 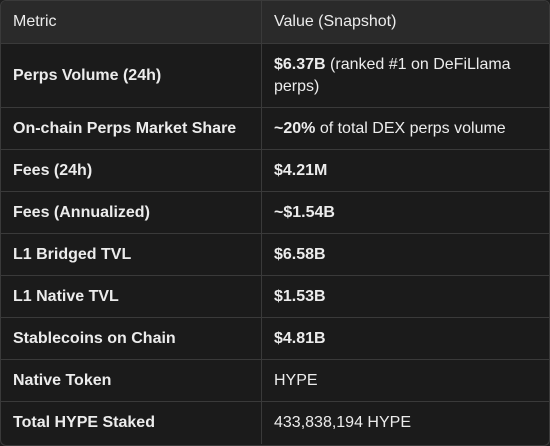 I want to click on value-highlight: ~20%, so click(x=295, y=128).